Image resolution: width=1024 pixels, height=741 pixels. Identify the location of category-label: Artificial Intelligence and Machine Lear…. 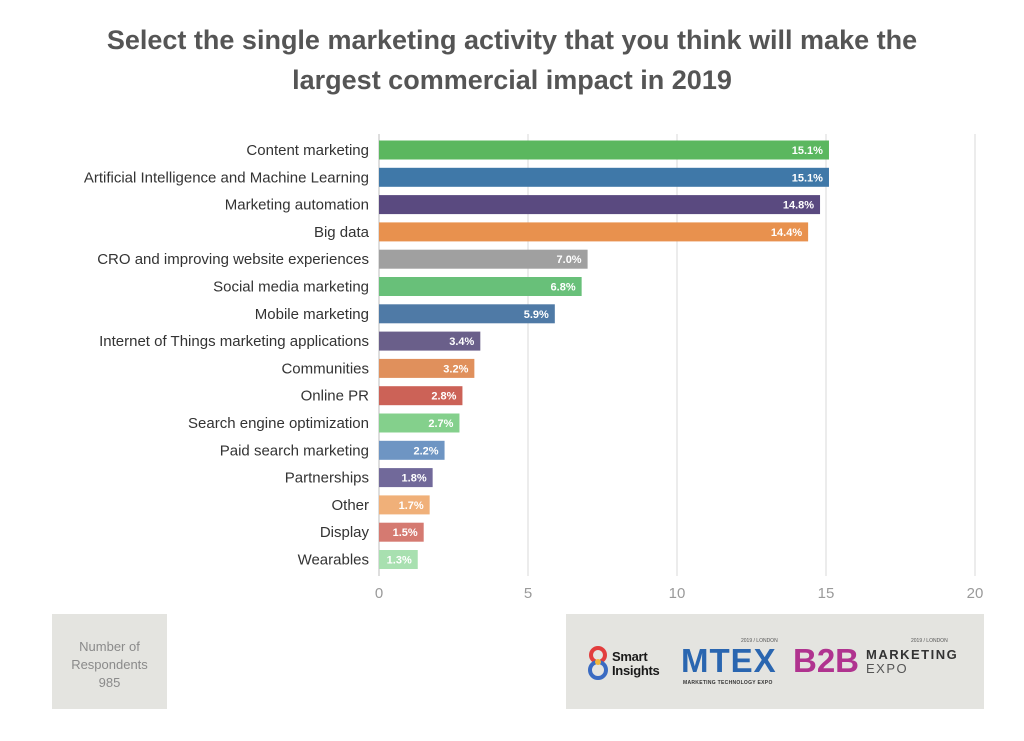
(226, 177).